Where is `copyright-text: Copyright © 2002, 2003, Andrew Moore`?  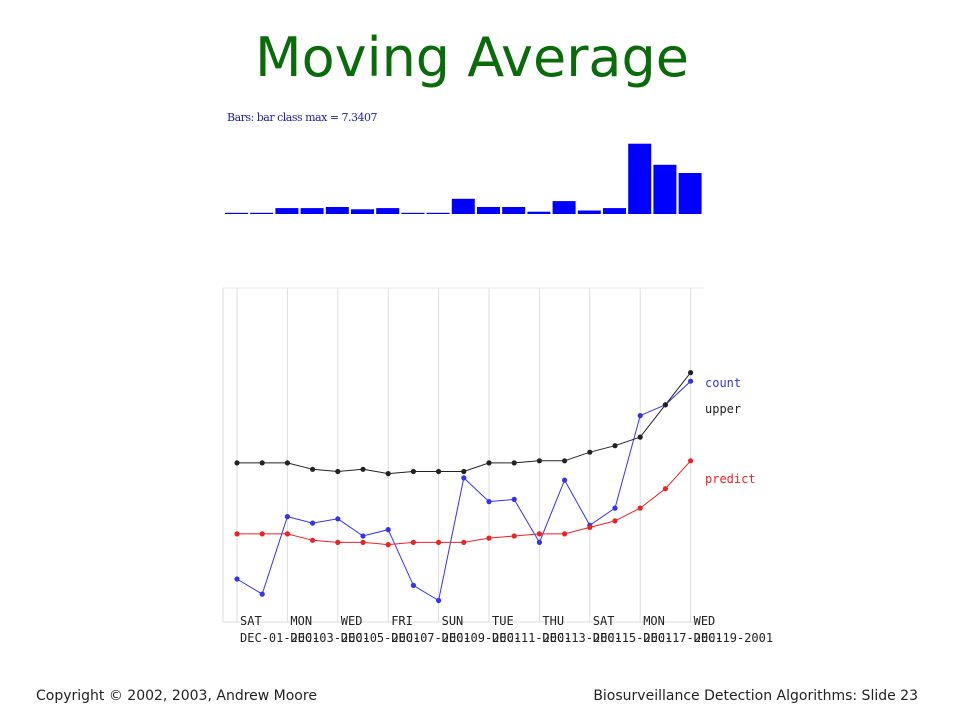
copyright-text: Copyright © 2002, 2003, Andrew Moore is located at coordinates (176, 696).